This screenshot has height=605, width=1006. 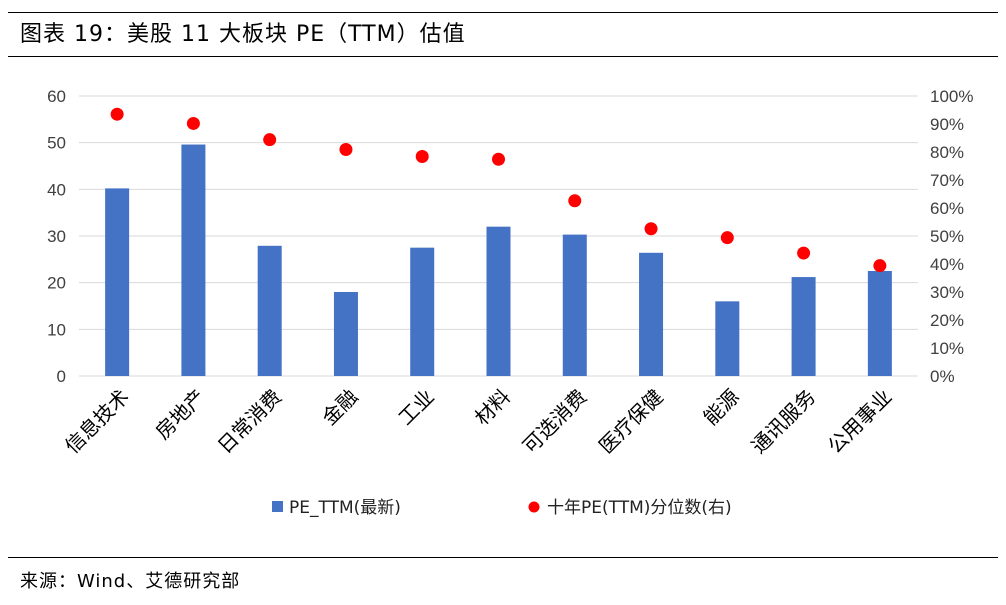 What do you see at coordinates (947, 152) in the screenshot?
I see `right-tick-label: 80%` at bounding box center [947, 152].